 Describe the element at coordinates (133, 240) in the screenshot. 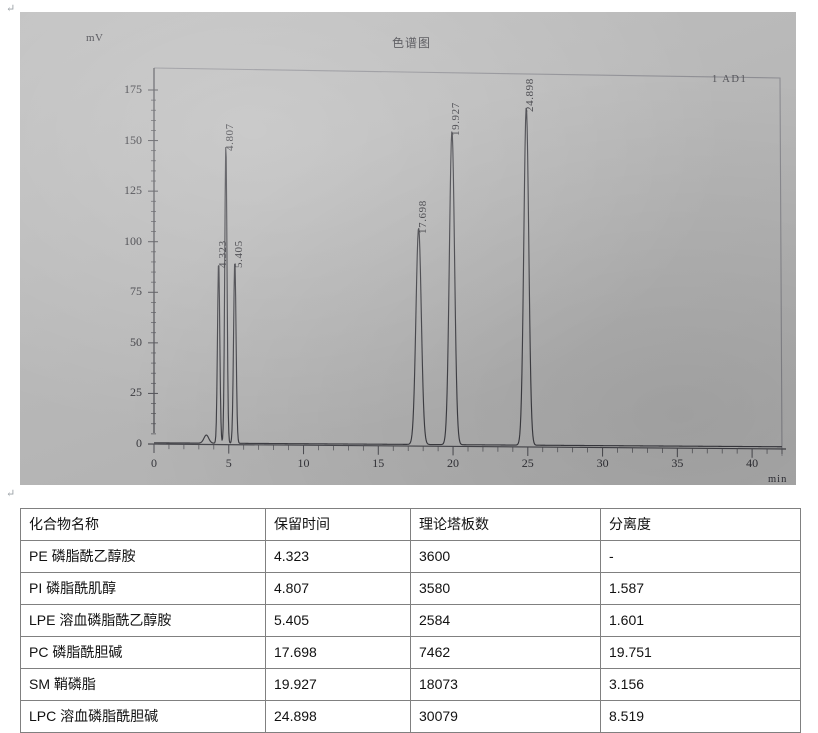

I see `y-tick-label: 100` at that location.